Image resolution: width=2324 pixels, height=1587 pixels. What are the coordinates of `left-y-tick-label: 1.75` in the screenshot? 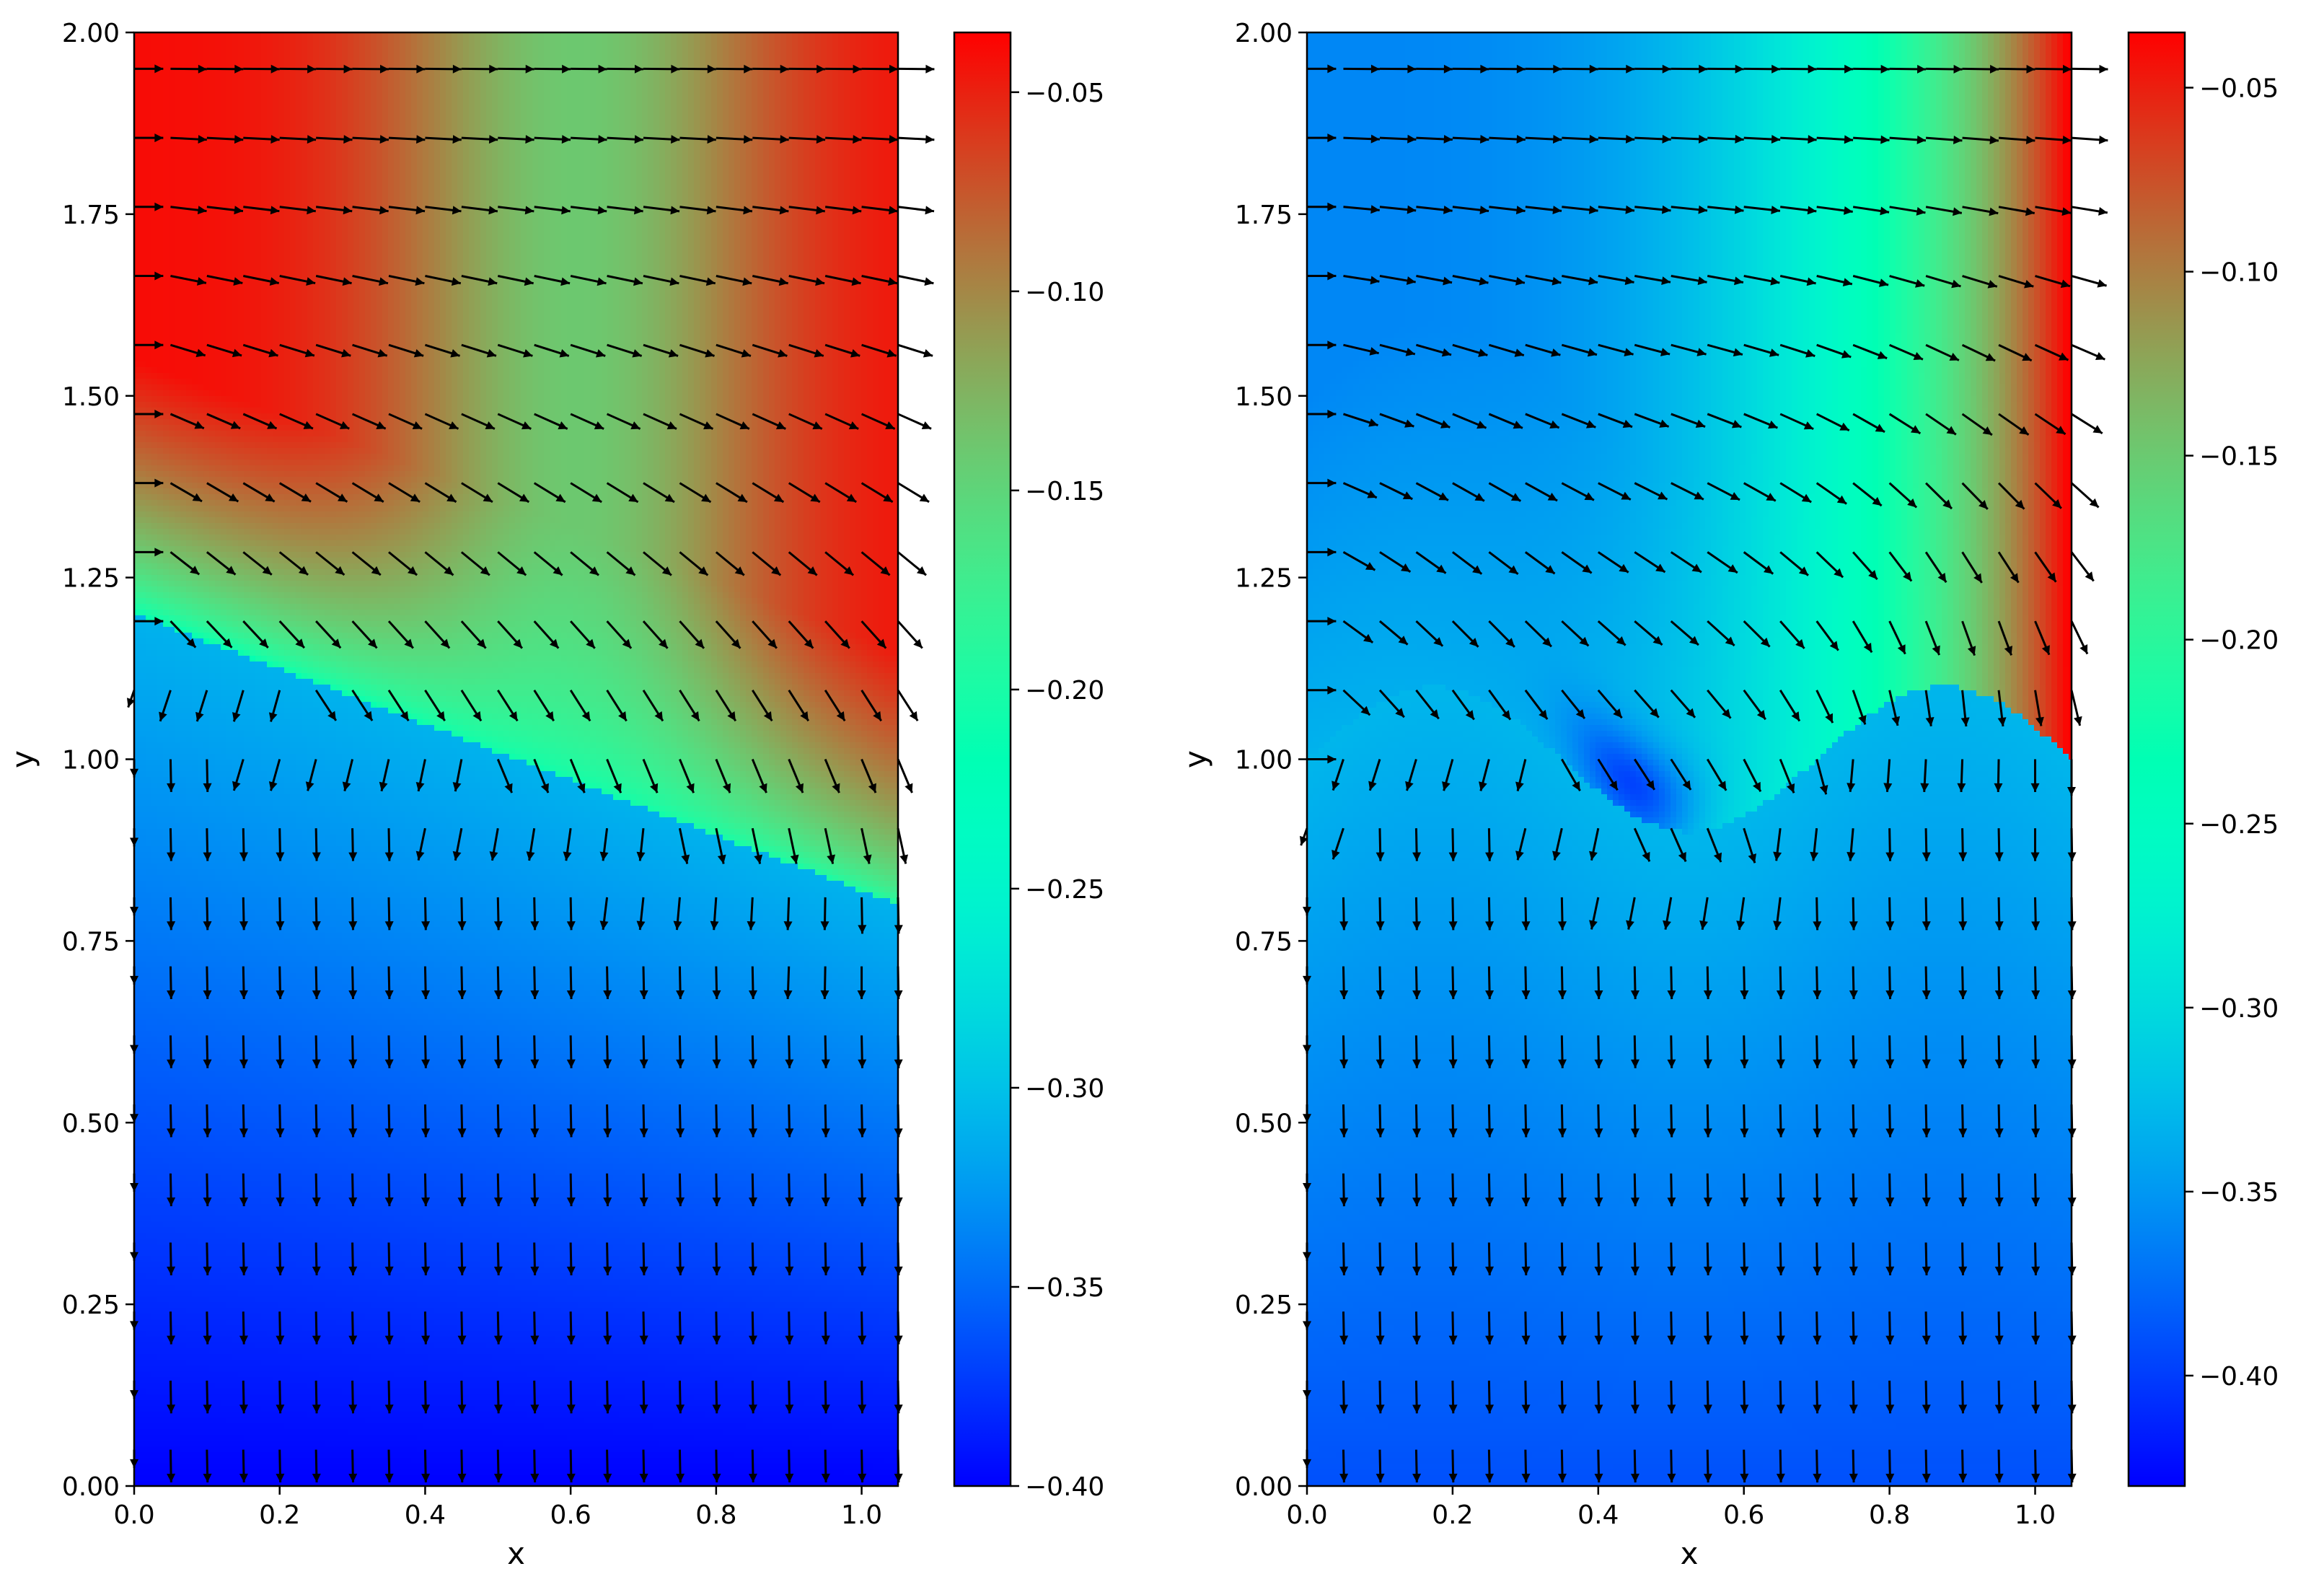 It's located at (91, 215).